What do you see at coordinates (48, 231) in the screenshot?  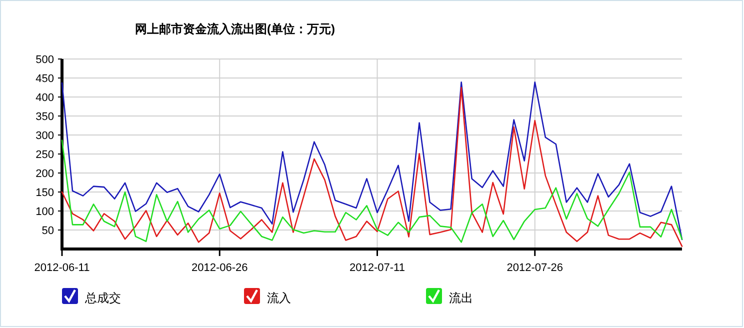 I see `y-tick-label: 50` at bounding box center [48, 231].